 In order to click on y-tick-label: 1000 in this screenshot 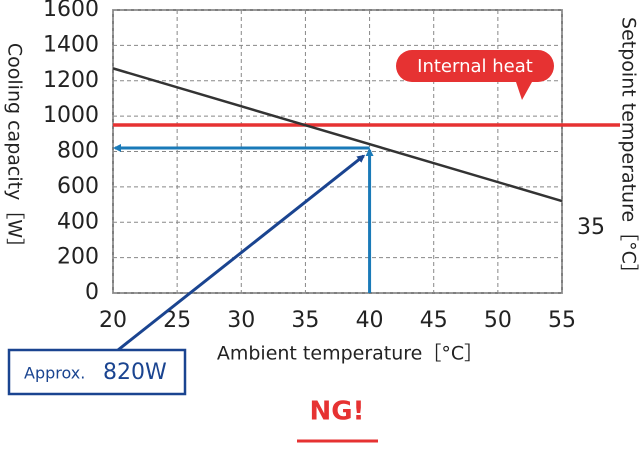, I will do `click(71, 115)`.